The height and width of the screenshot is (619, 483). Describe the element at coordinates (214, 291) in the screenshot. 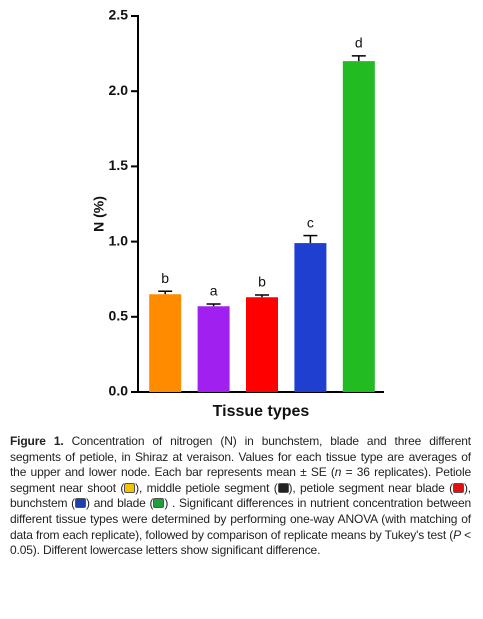

I see `significance-letter: a` at that location.